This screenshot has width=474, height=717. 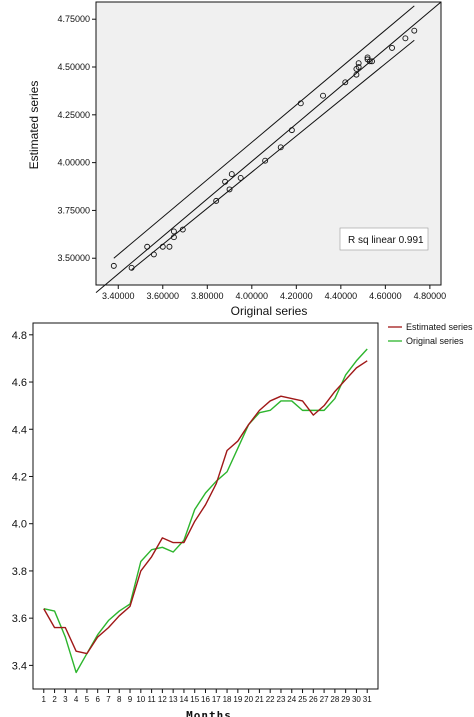 I want to click on x-tick-label: 18, so click(x=227, y=699).